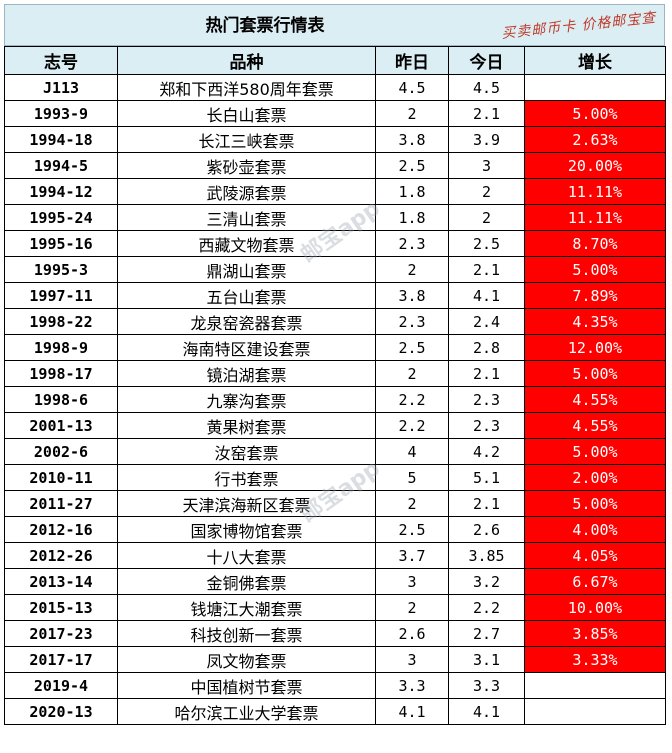 This screenshot has height=753, width=672. What do you see at coordinates (486, 711) in the screenshot?
I see `cell-today: 4.1` at bounding box center [486, 711].